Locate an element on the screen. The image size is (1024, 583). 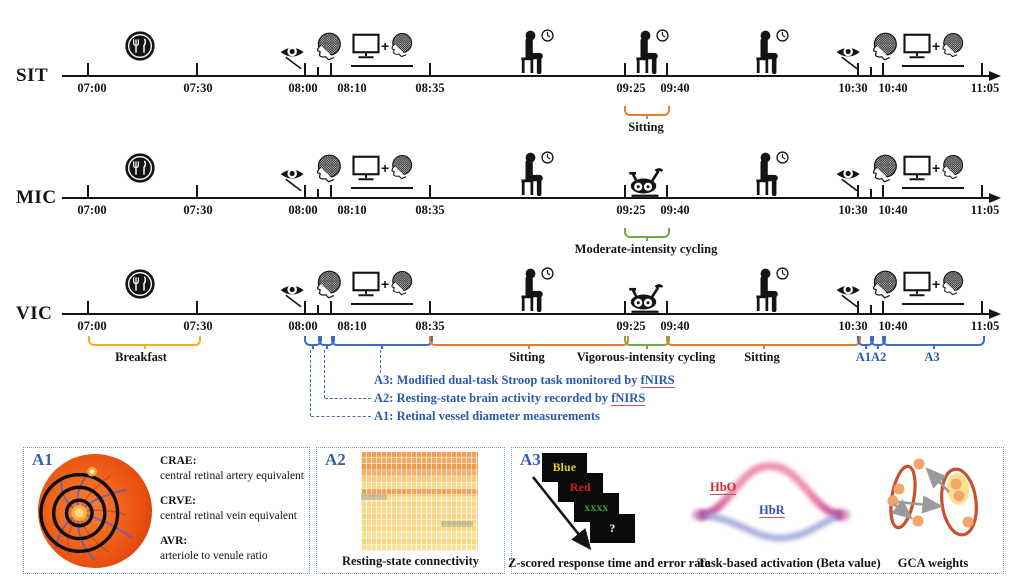
brace-vigorous-cycling is located at coordinates (647, 342).